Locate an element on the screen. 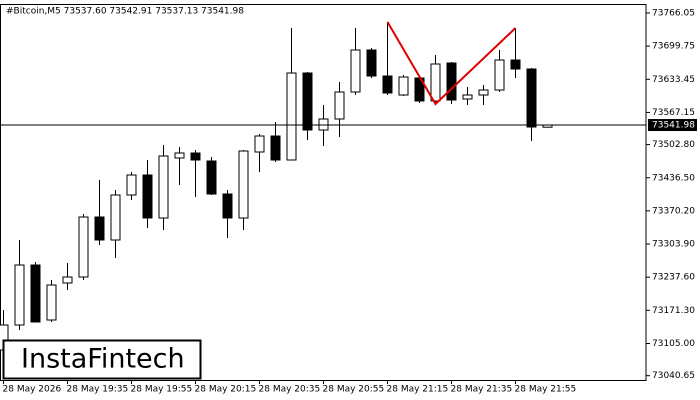 The image size is (700, 400). price-label-box is located at coordinates (672, 125).